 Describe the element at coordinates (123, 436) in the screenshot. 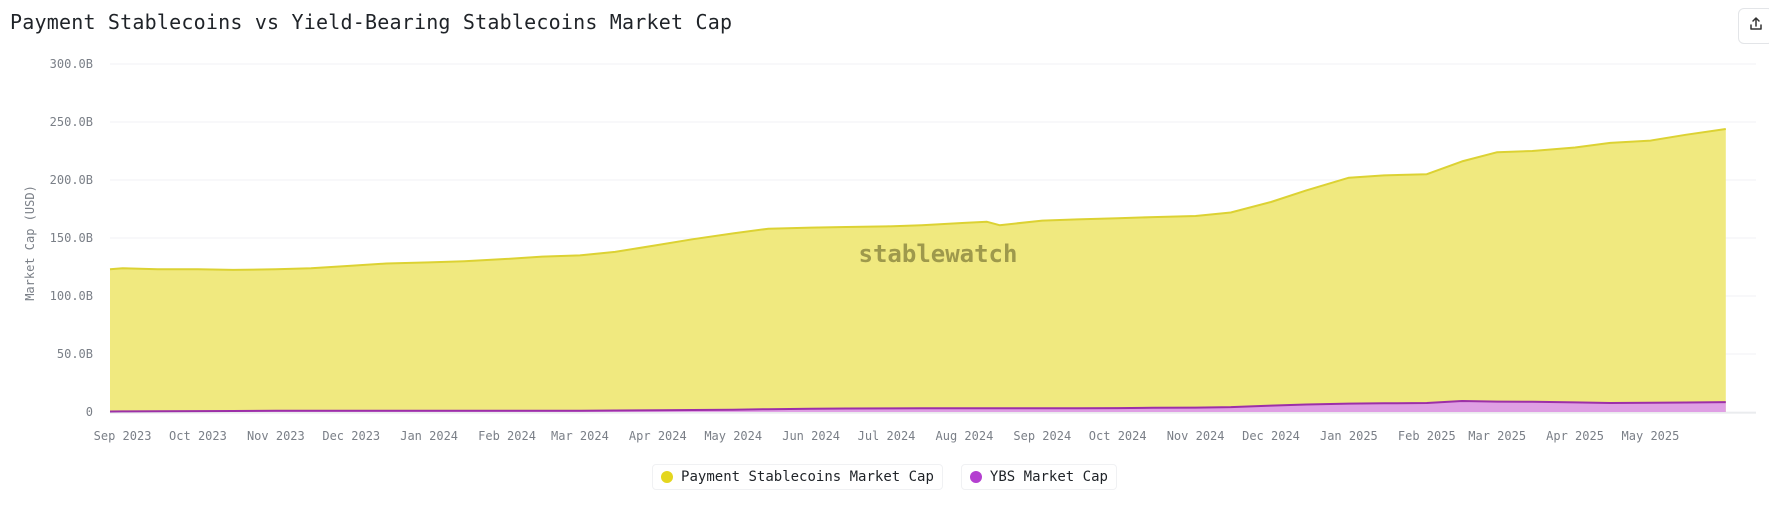

I see `x-tick-label: Sep 2023` at that location.